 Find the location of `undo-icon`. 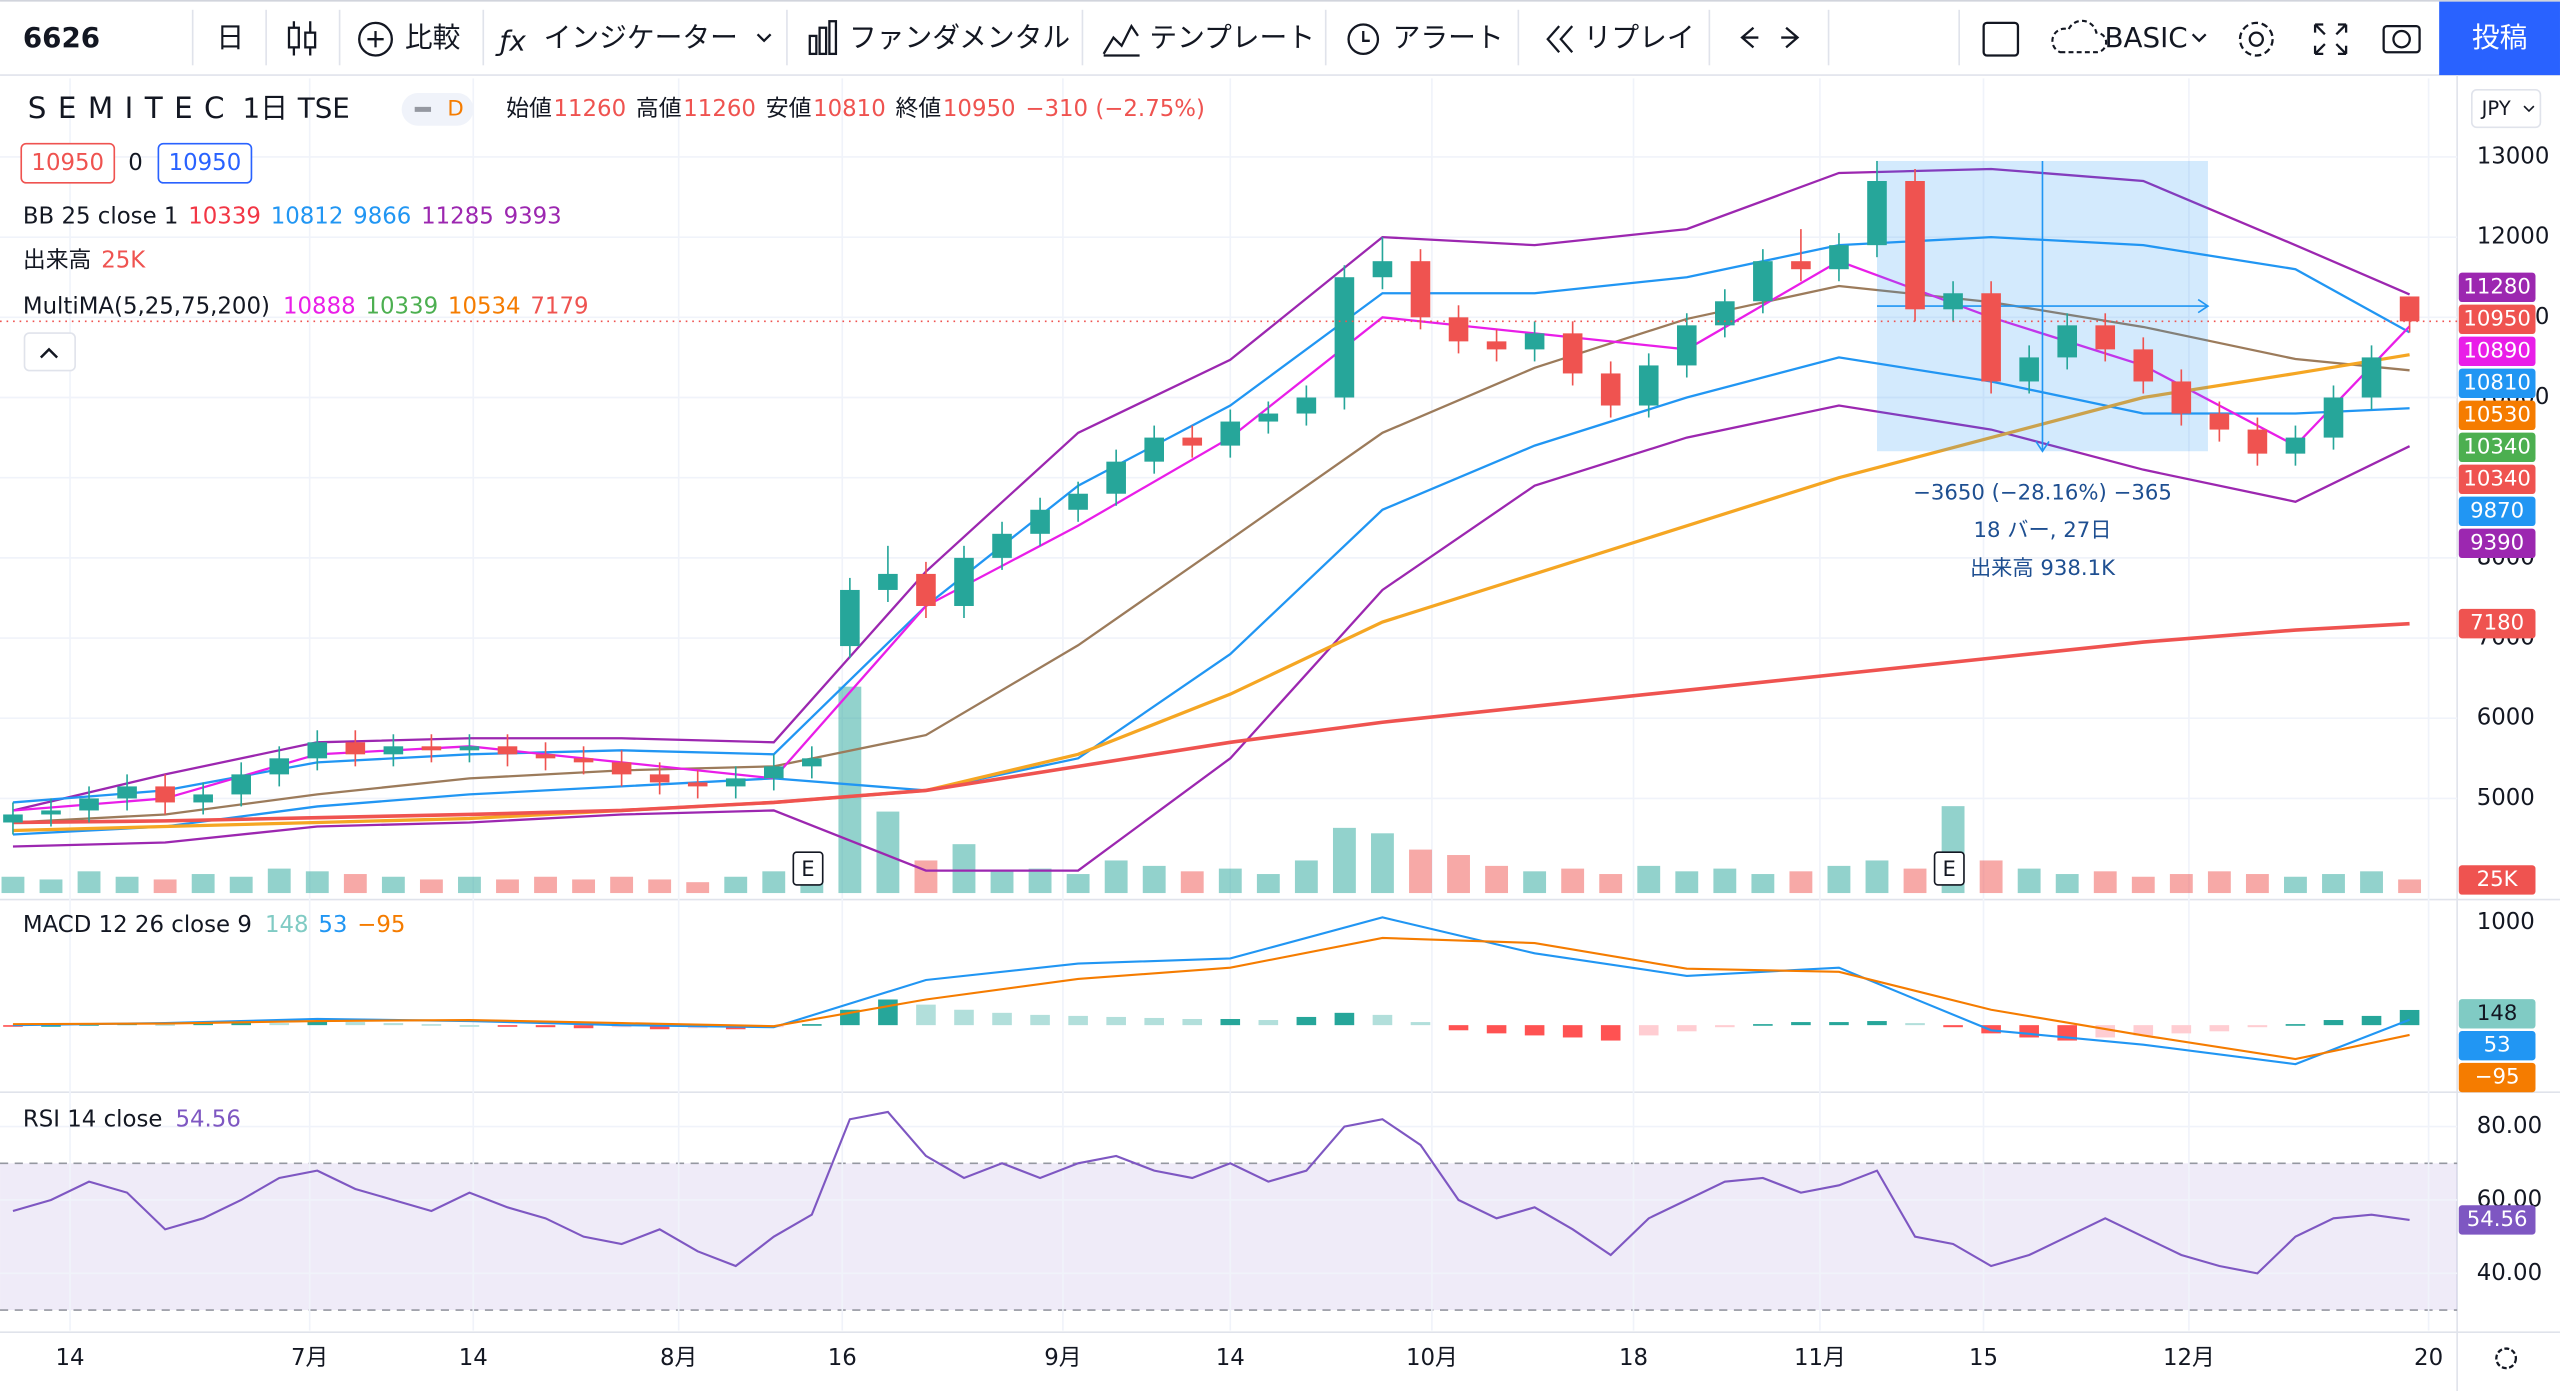

undo-icon is located at coordinates (1749, 37).